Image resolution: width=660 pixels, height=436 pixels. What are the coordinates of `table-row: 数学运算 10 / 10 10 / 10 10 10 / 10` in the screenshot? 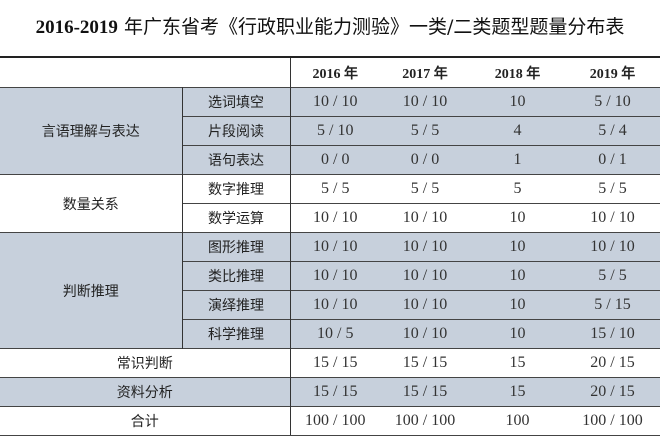 It's located at (330, 218).